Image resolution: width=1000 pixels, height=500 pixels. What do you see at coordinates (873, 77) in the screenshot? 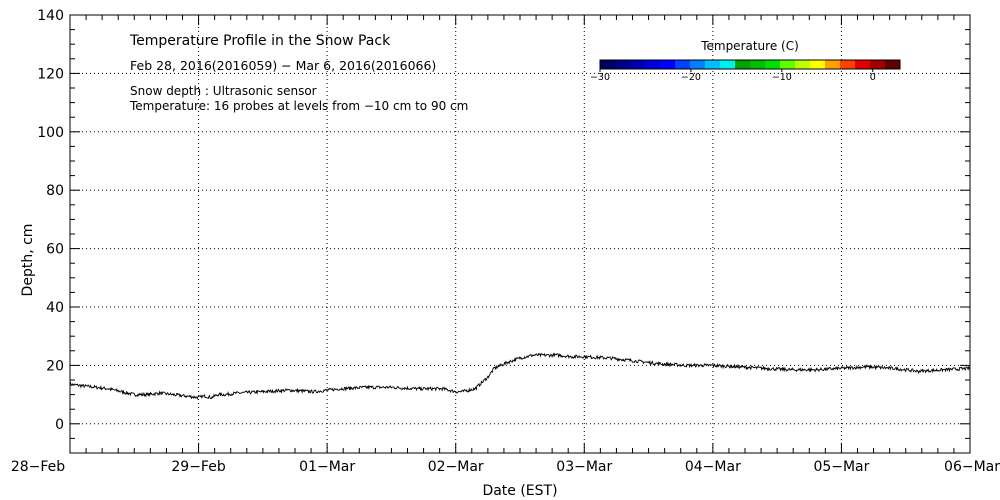
I see `colorbar-tick-label: 0` at bounding box center [873, 77].